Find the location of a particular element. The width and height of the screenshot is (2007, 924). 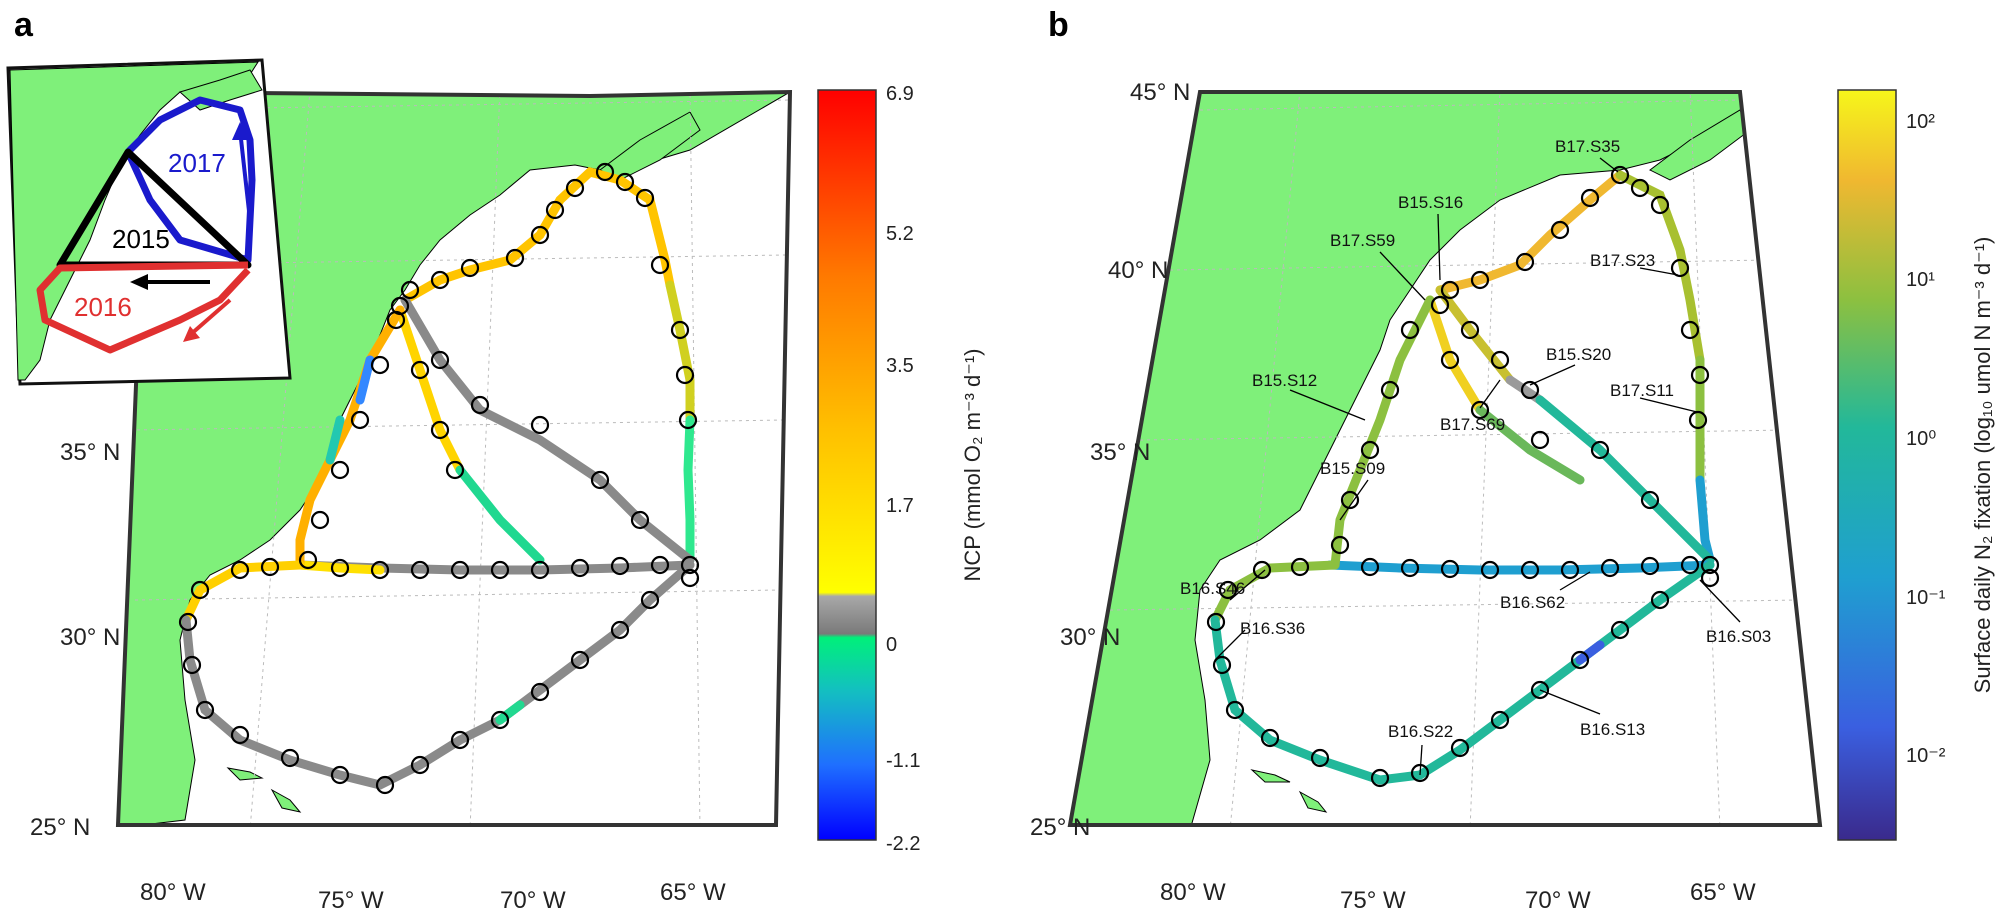

lon-labels-a: 80° W 75° W 70° W 65° W is located at coordinates (433, 896).